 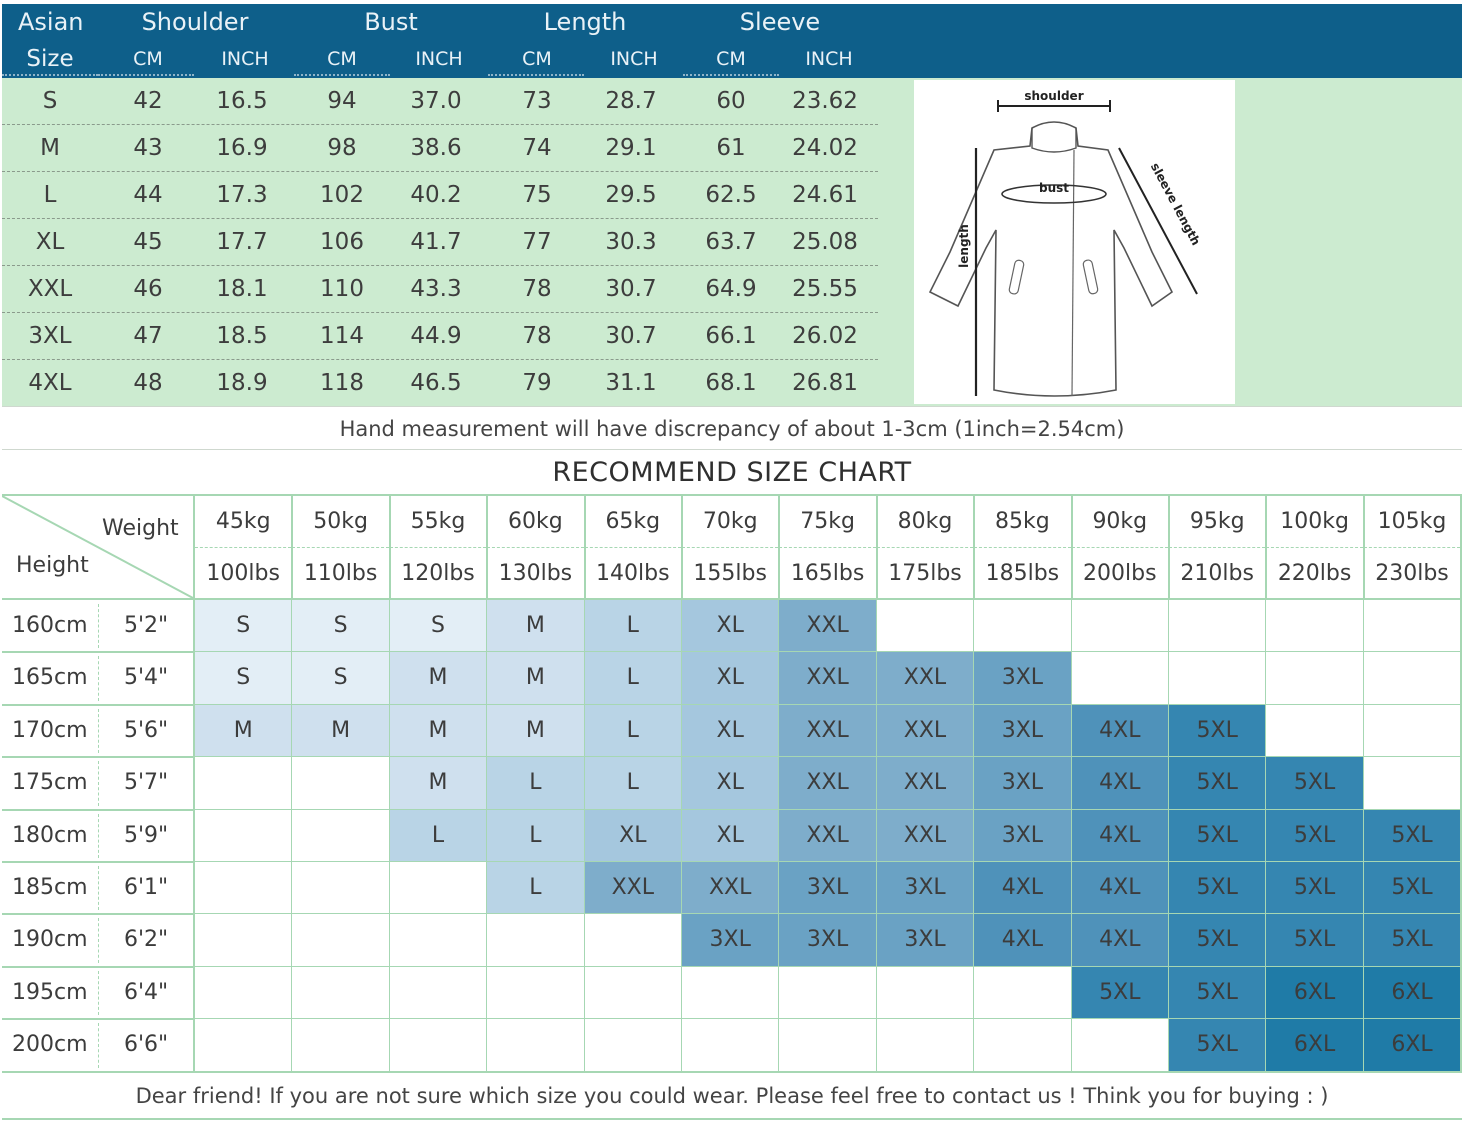 What do you see at coordinates (242, 195) in the screenshot?
I see `size-value: 17.3` at bounding box center [242, 195].